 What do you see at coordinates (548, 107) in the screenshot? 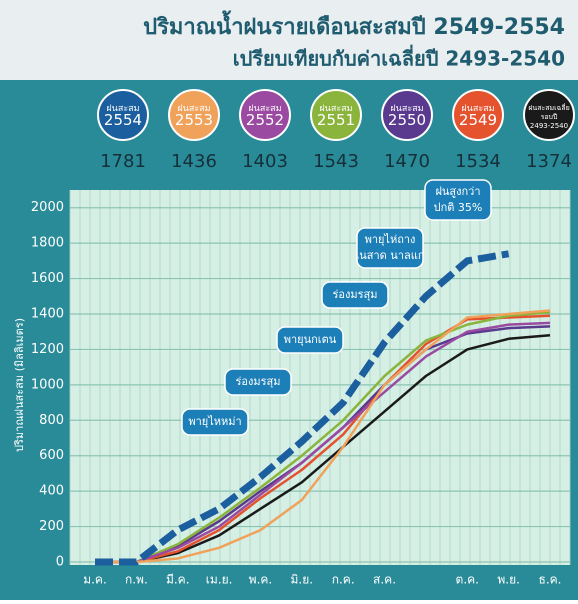
I see `legend-label-line: ฝนสะสมเฉลี่ย` at bounding box center [548, 107].